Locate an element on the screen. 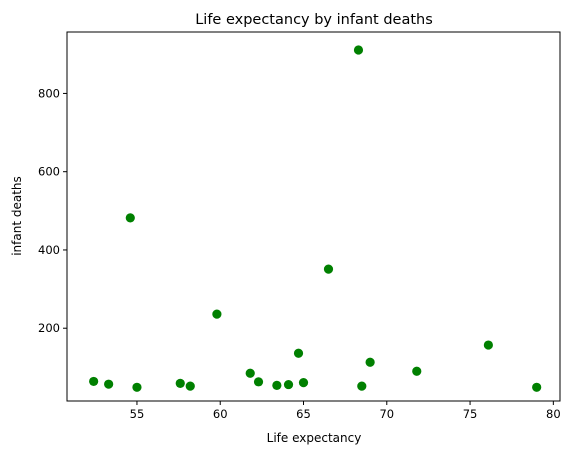 This screenshot has width=574, height=455. x-tick-label: 55 is located at coordinates (137, 414).